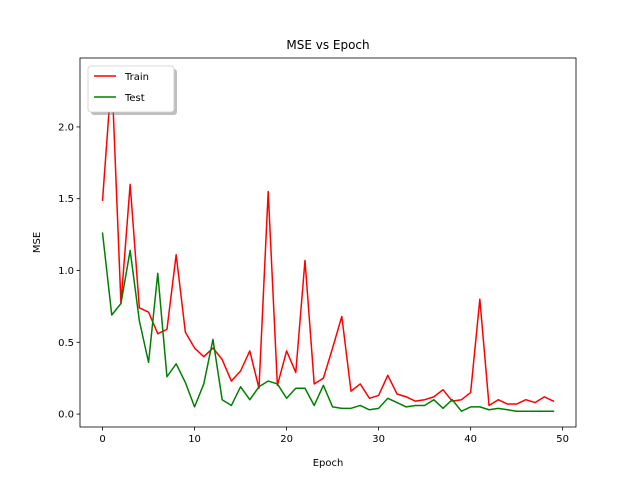 This screenshot has height=480, width=640. I want to click on legend: Train Test, so click(132, 90).